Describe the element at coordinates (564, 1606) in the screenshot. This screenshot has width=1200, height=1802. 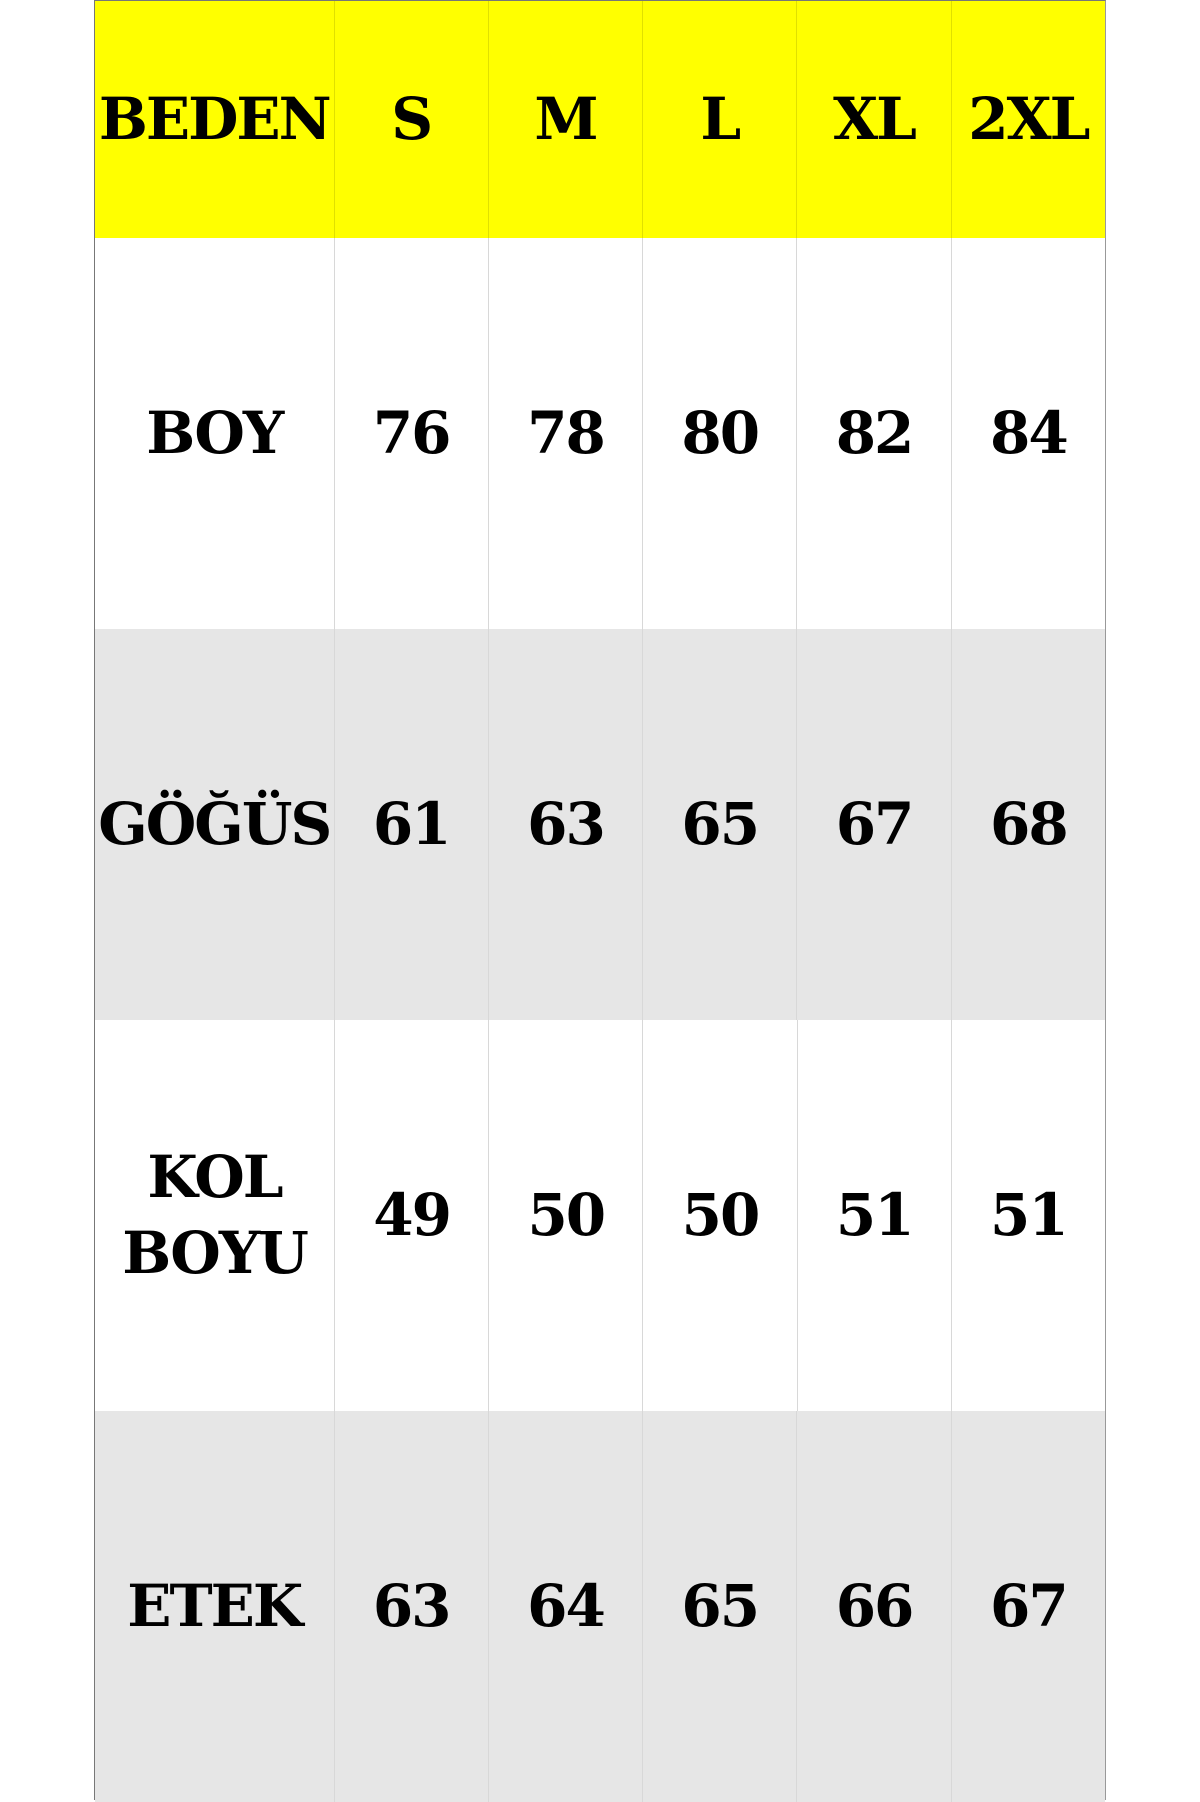
I see `table-cell: 64` at that location.